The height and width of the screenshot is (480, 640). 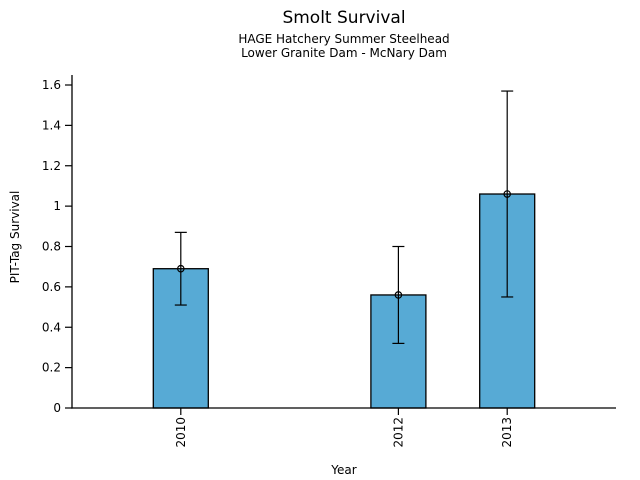 I want to click on y-axis-tick-label: 1.6, so click(x=51, y=85).